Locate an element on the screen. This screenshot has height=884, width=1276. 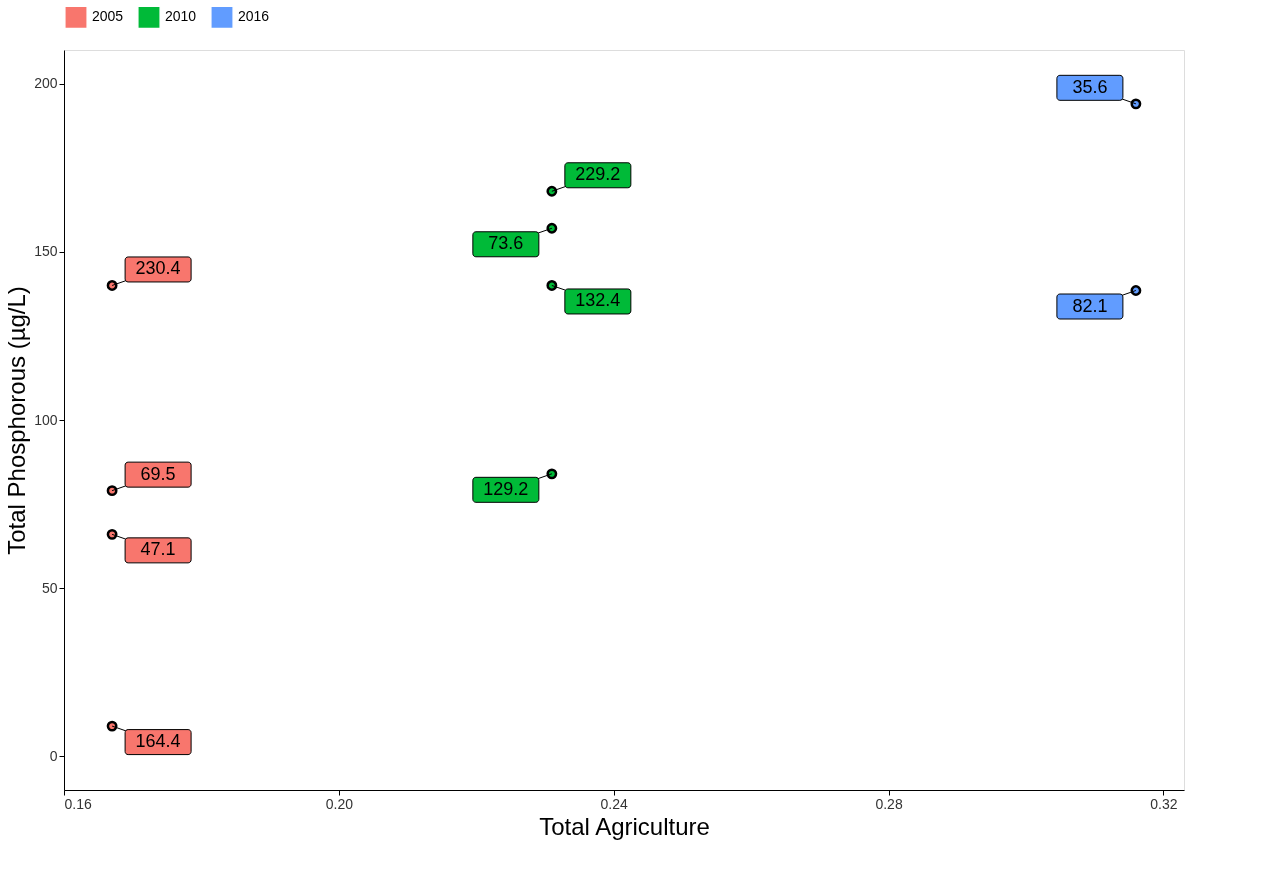
legend-label: 2010 is located at coordinates (181, 16).